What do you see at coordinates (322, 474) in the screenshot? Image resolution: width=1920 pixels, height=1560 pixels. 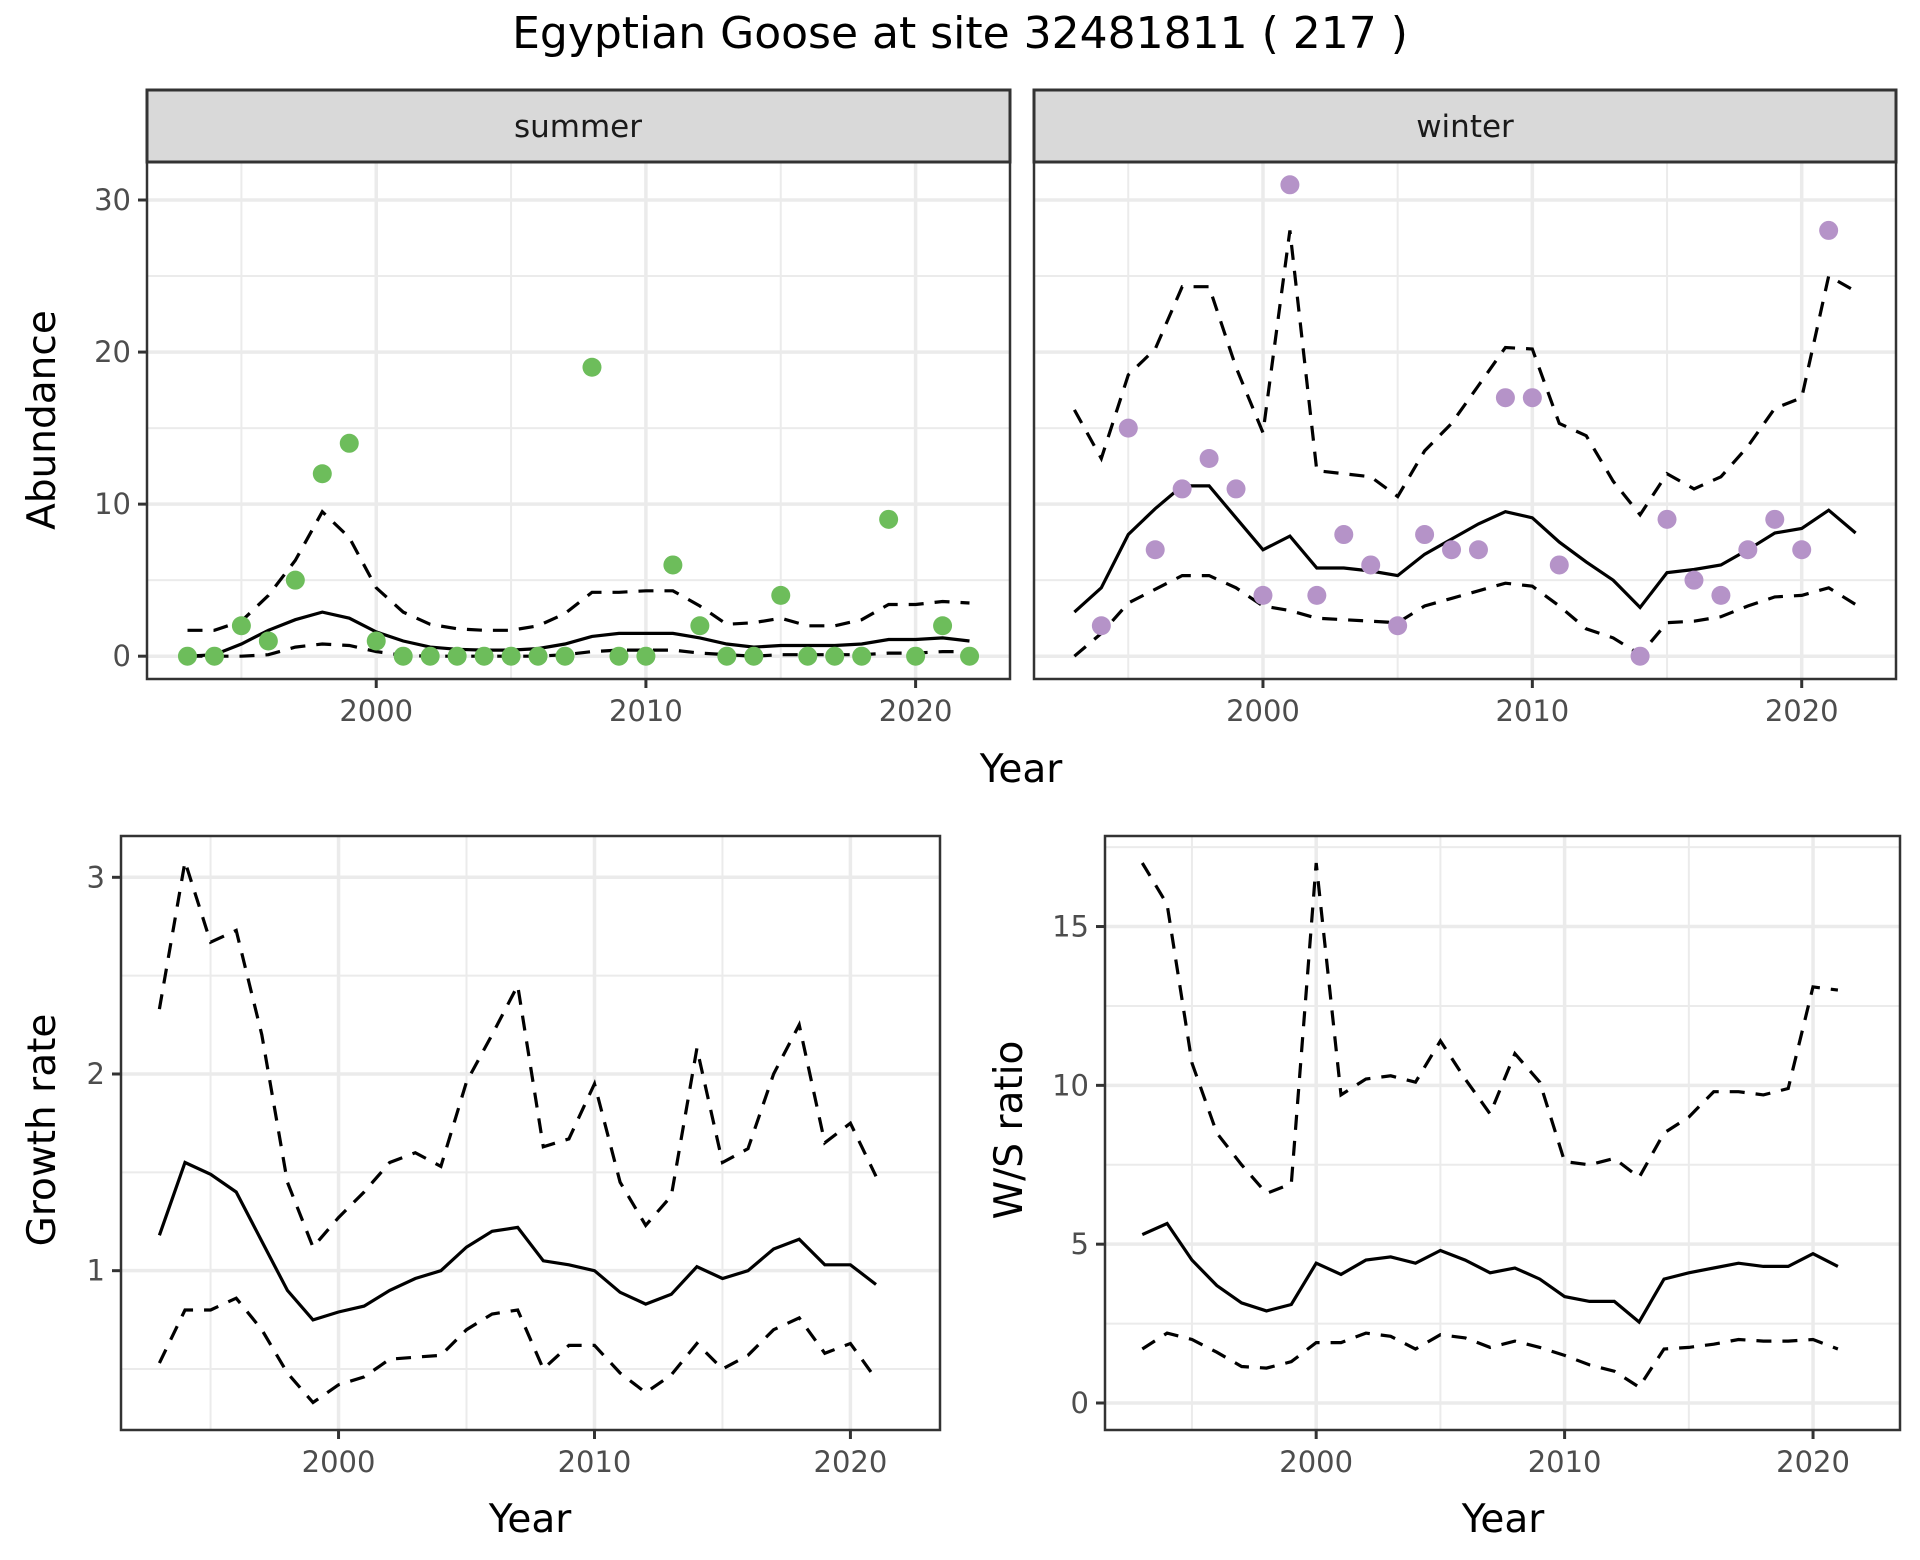 I see `data-point-summer-1998` at bounding box center [322, 474].